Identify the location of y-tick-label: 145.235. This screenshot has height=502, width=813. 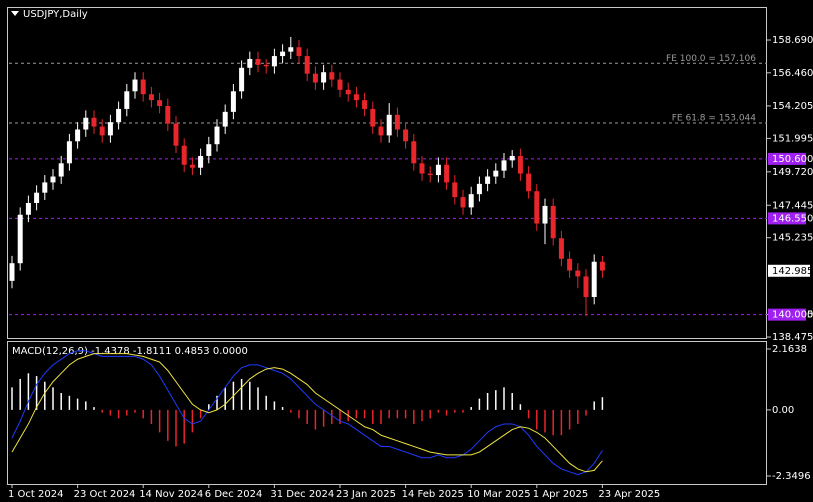
(792, 238).